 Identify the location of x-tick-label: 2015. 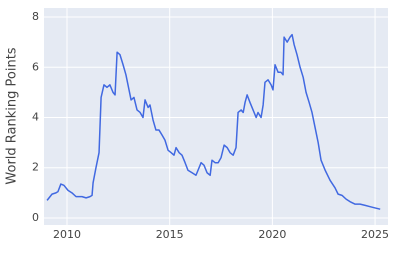
(170, 234).